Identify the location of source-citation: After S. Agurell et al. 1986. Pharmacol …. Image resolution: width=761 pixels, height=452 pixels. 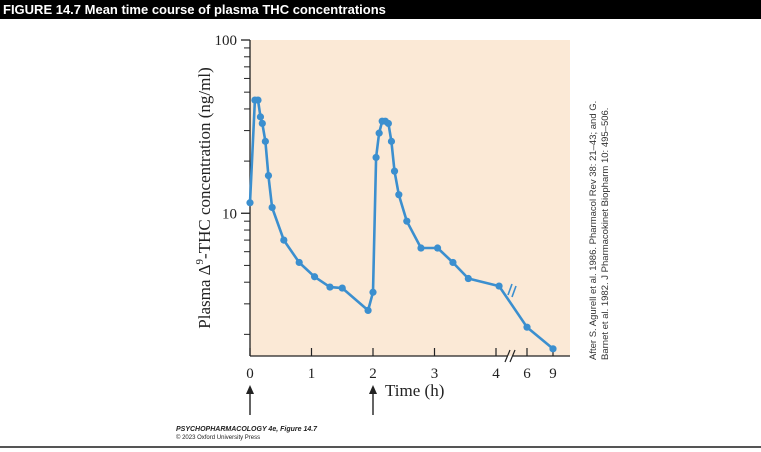
(599, 229).